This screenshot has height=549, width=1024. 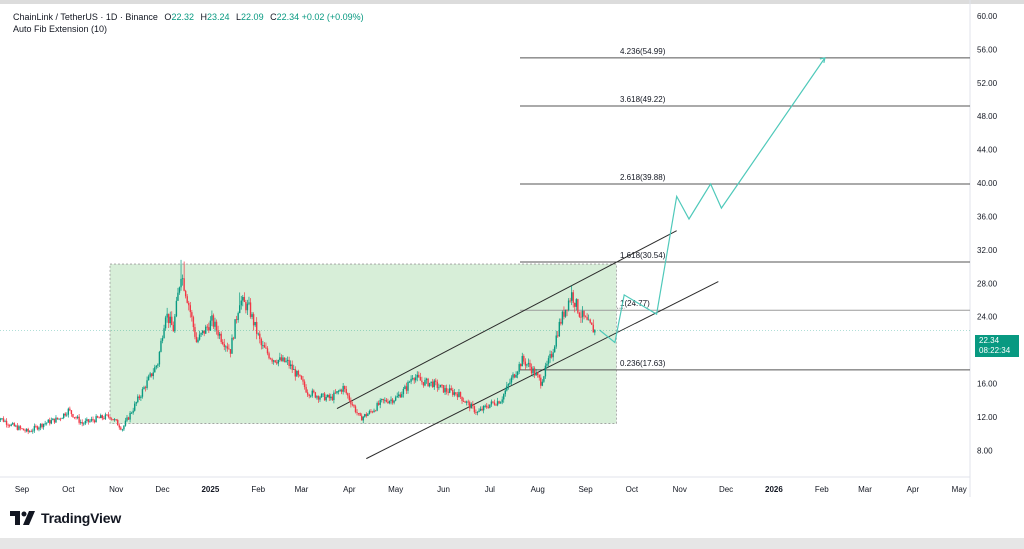 I want to click on x-tick-label: Oct, so click(x=632, y=489).